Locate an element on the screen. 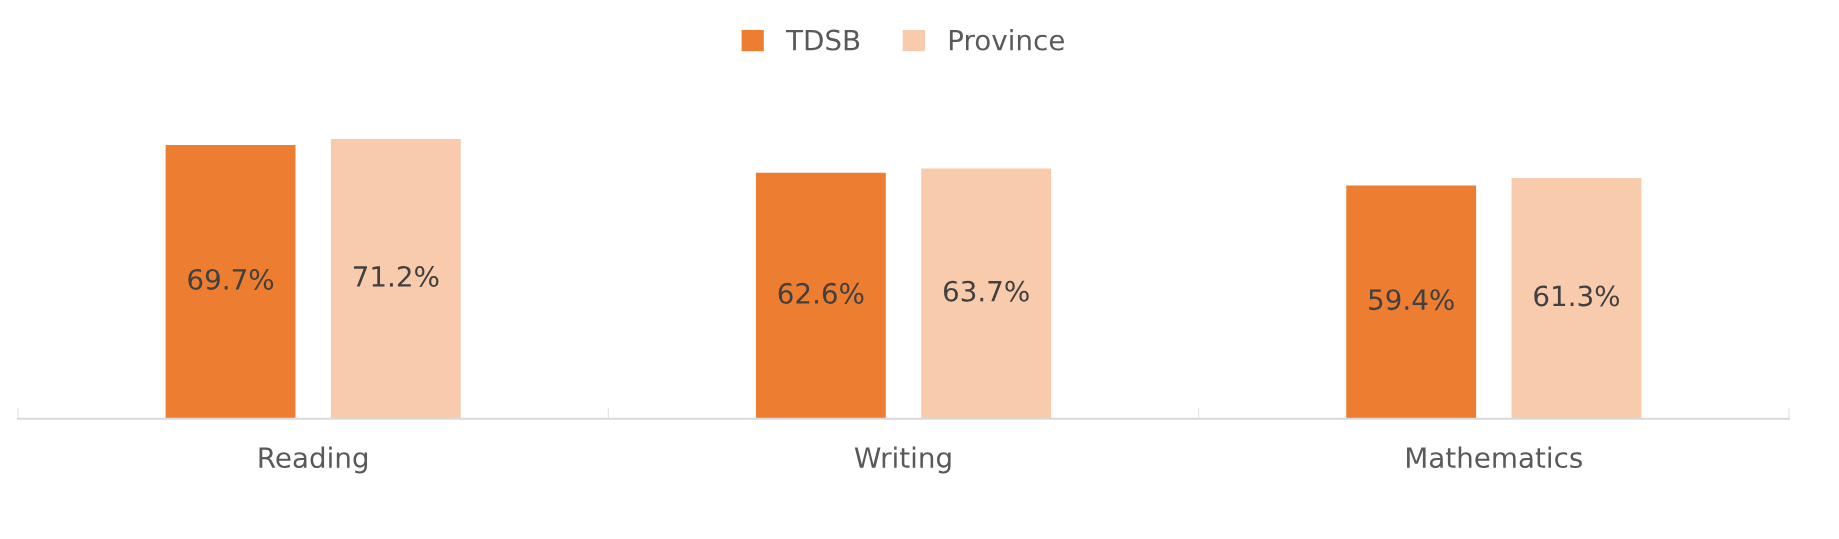  data-label: 63.7% is located at coordinates (986, 291).